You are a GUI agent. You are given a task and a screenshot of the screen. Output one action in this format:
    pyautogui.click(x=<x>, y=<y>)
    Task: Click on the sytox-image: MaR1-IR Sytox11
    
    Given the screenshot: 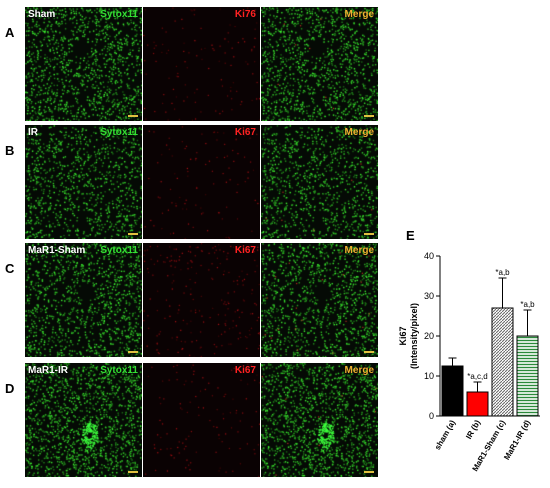 What is the action you would take?
    pyautogui.click(x=83, y=420)
    